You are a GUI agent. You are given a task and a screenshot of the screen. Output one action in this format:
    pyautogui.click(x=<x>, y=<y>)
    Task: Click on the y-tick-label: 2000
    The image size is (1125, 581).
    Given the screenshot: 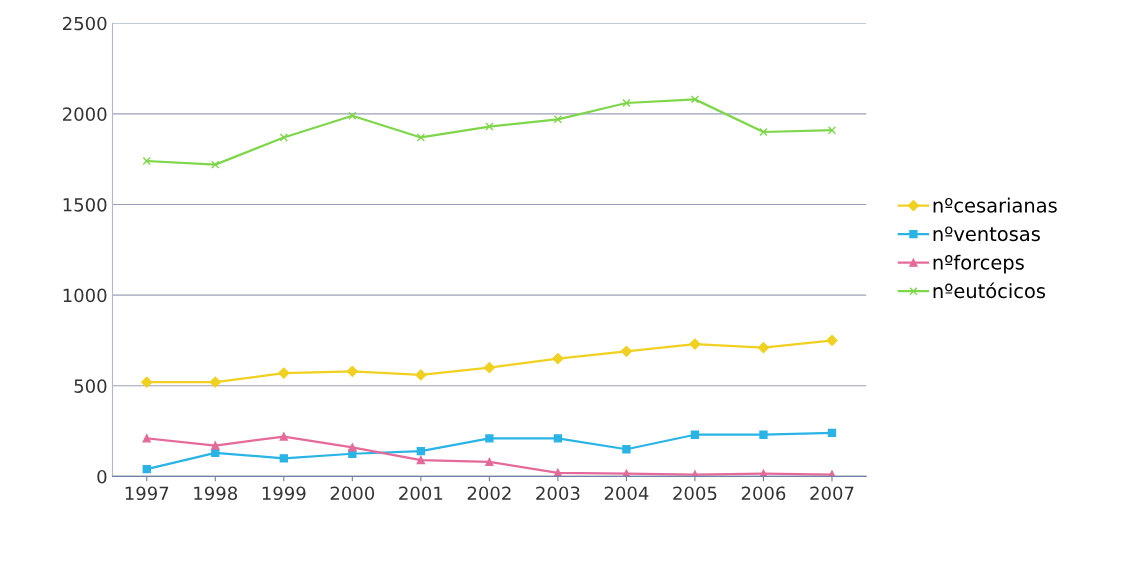 What is the action you would take?
    pyautogui.click(x=85, y=114)
    